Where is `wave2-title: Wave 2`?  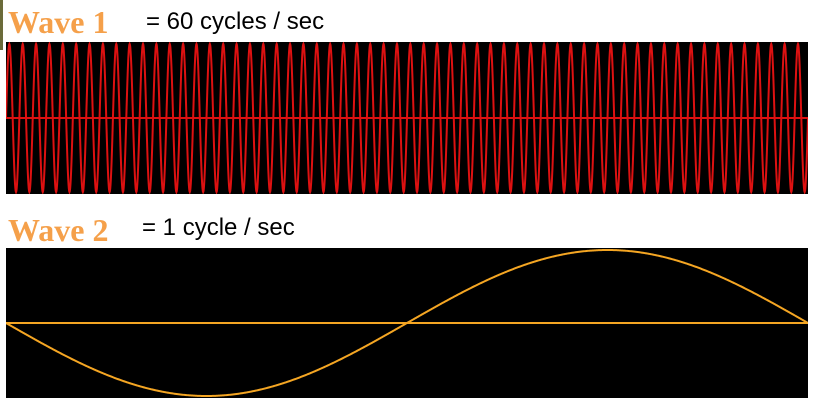
wave2-title: Wave 2 is located at coordinates (58, 230).